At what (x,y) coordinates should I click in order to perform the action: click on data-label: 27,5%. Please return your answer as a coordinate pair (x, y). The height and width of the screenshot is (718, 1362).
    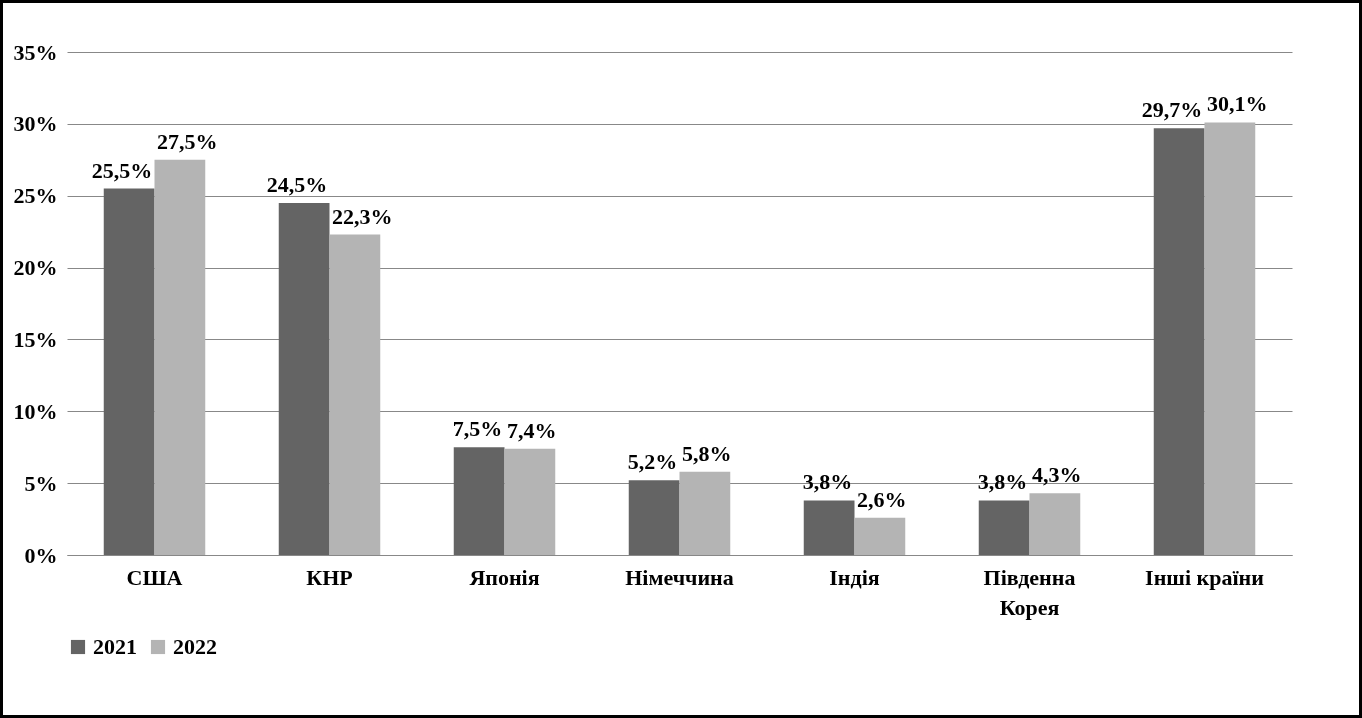
    Looking at the image, I should click on (187, 141).